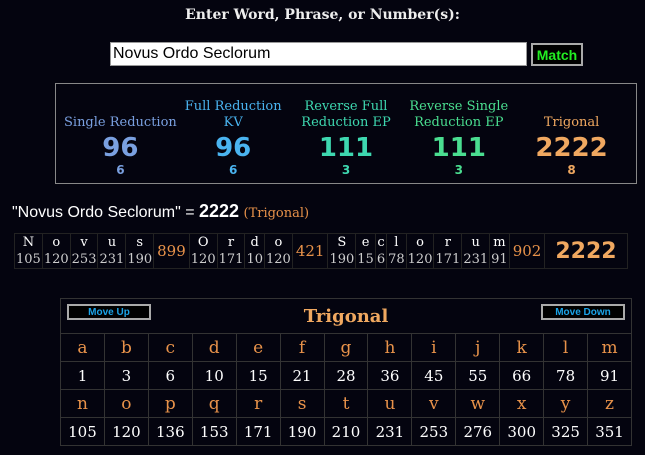 The height and width of the screenshot is (455, 645). I want to click on cipher-reverse-single-reduction-ep: Reverse Single Reduction EP 111 3, so click(458, 133).